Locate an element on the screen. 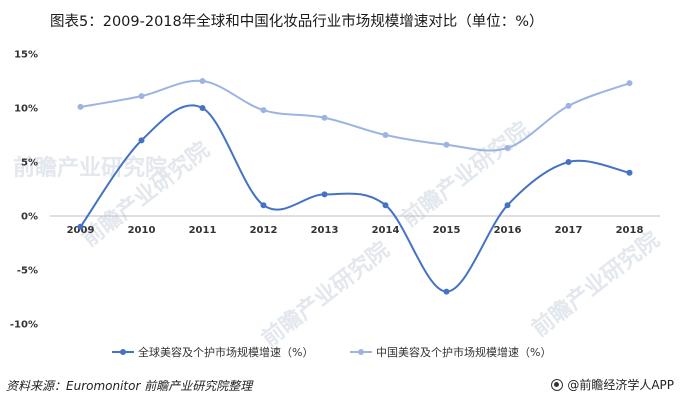 The height and width of the screenshot is (405, 680). legend-label: 中国美容及个护市场规模增速（%） is located at coordinates (463, 352).